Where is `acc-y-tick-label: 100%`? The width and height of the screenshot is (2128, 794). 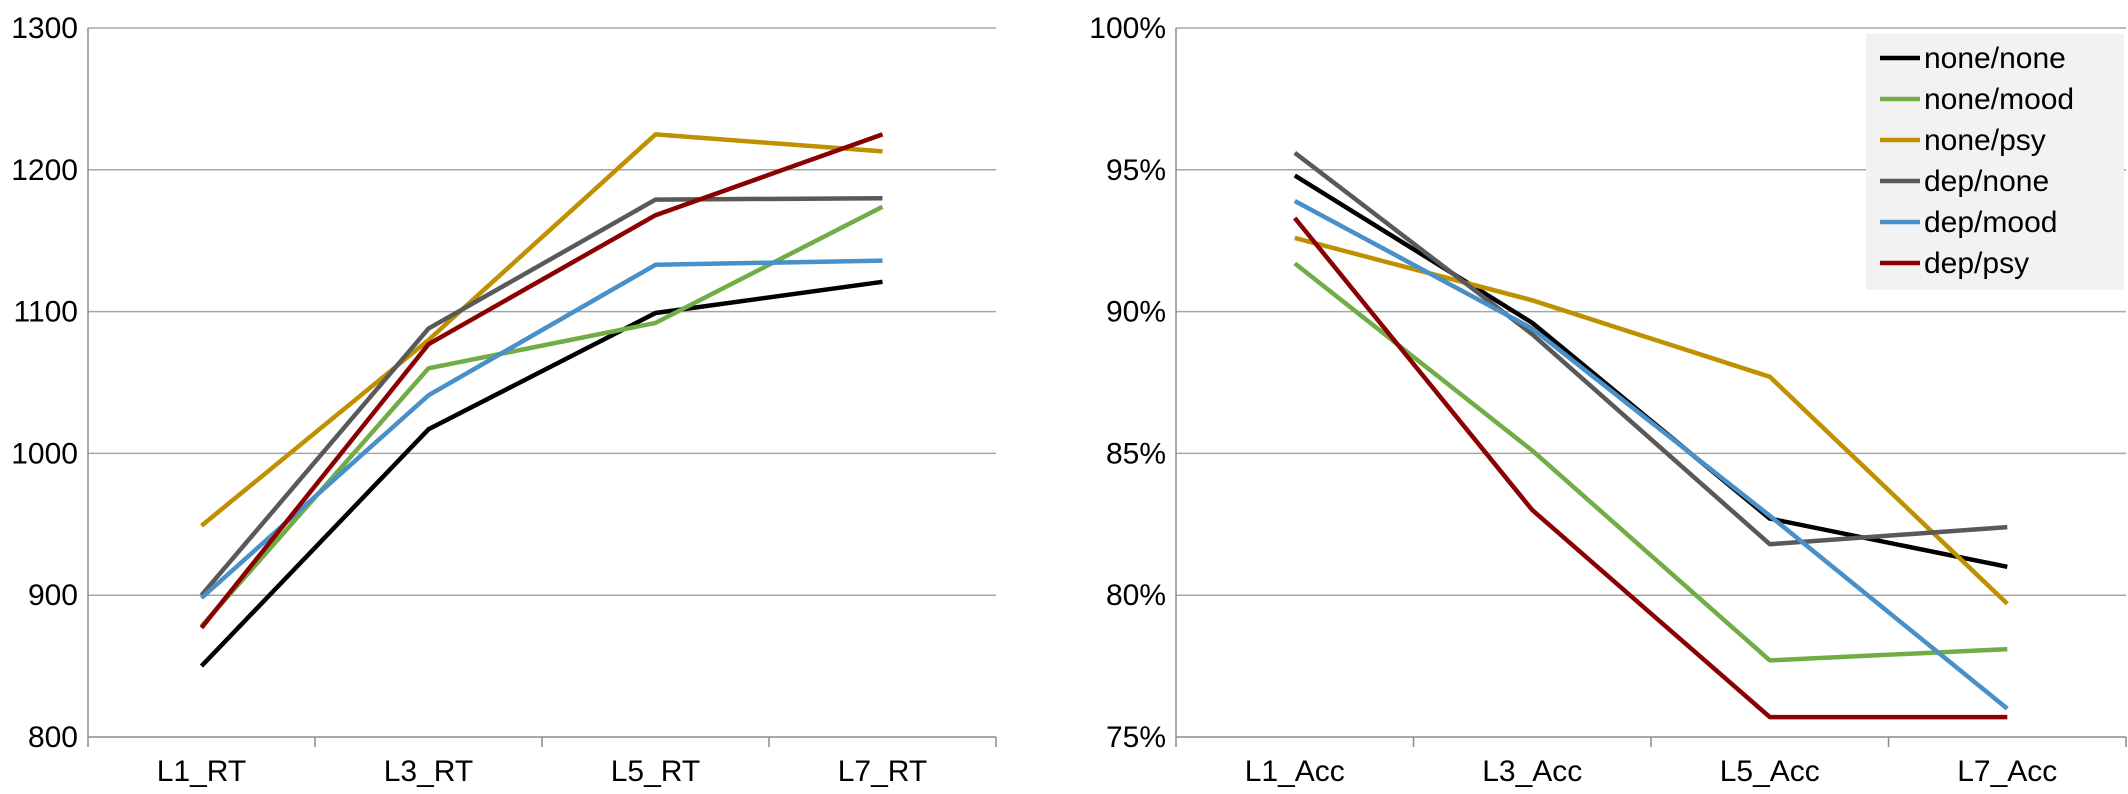
acc-y-tick-label: 100% is located at coordinates (1127, 28).